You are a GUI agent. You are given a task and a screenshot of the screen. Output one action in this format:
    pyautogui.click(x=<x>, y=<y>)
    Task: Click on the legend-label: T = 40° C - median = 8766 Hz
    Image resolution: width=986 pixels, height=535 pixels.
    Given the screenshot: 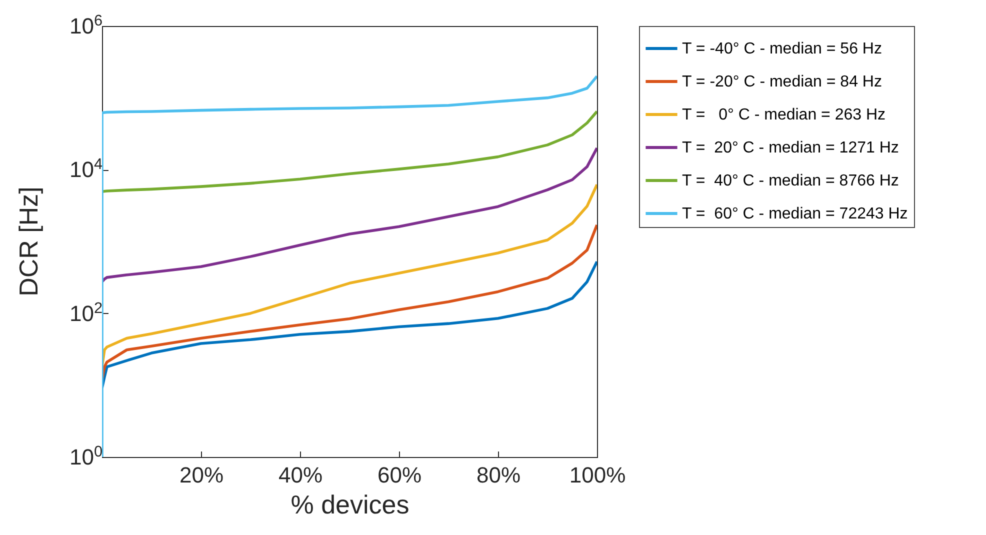 What is the action you would take?
    pyautogui.click(x=790, y=181)
    